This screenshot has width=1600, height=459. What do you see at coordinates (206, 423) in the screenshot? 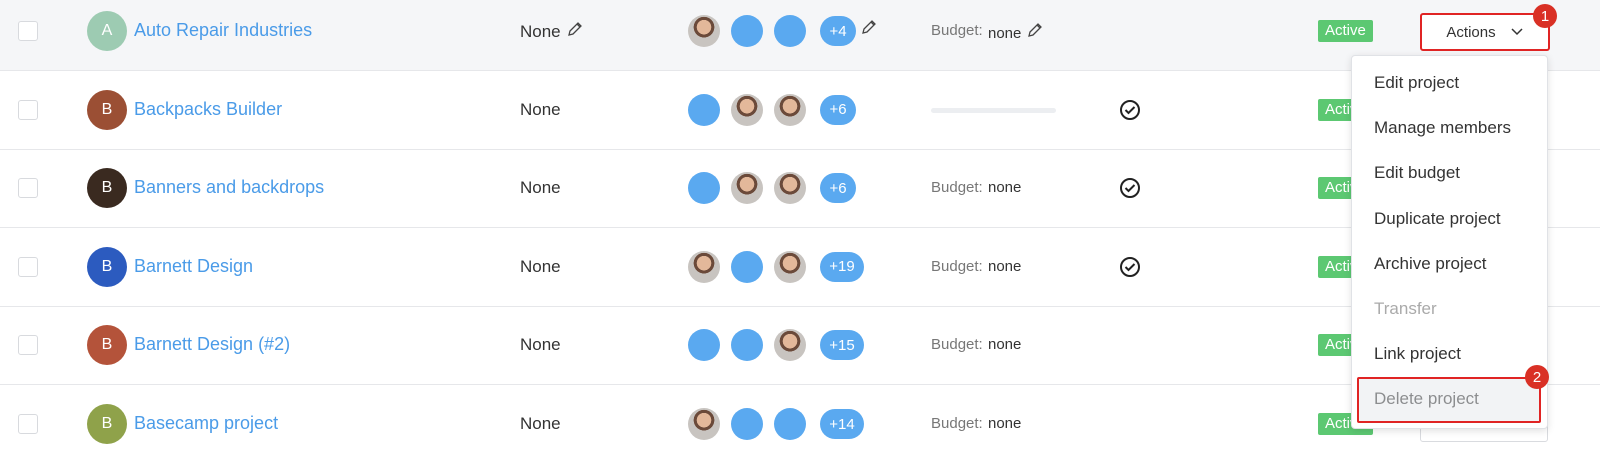
I see `project-name: Basecamp project` at bounding box center [206, 423].